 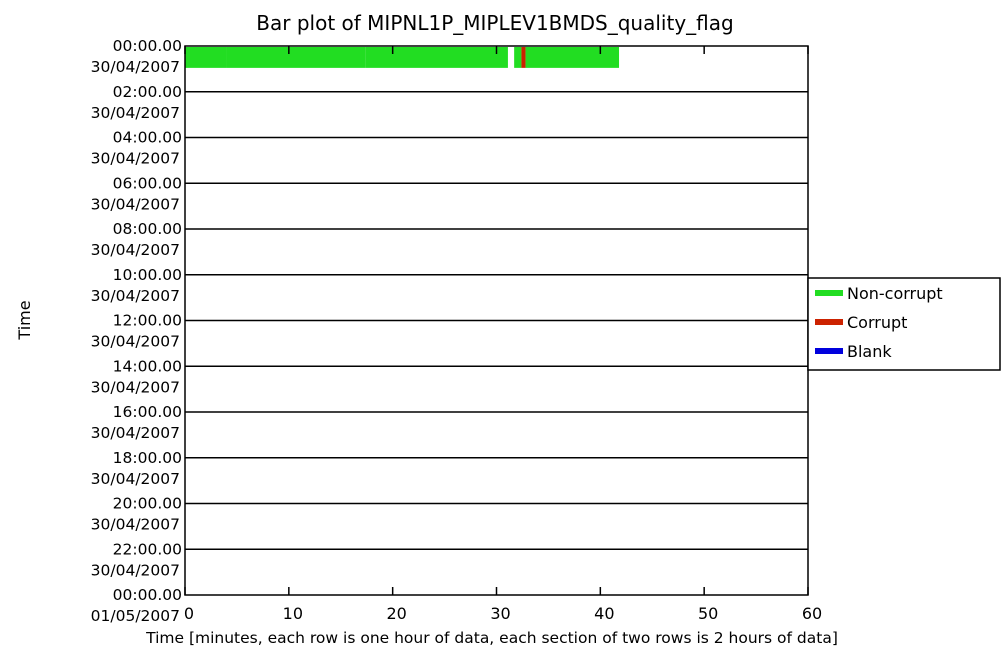 I want to click on y-tick-time: 08:00.00, so click(x=147, y=229).